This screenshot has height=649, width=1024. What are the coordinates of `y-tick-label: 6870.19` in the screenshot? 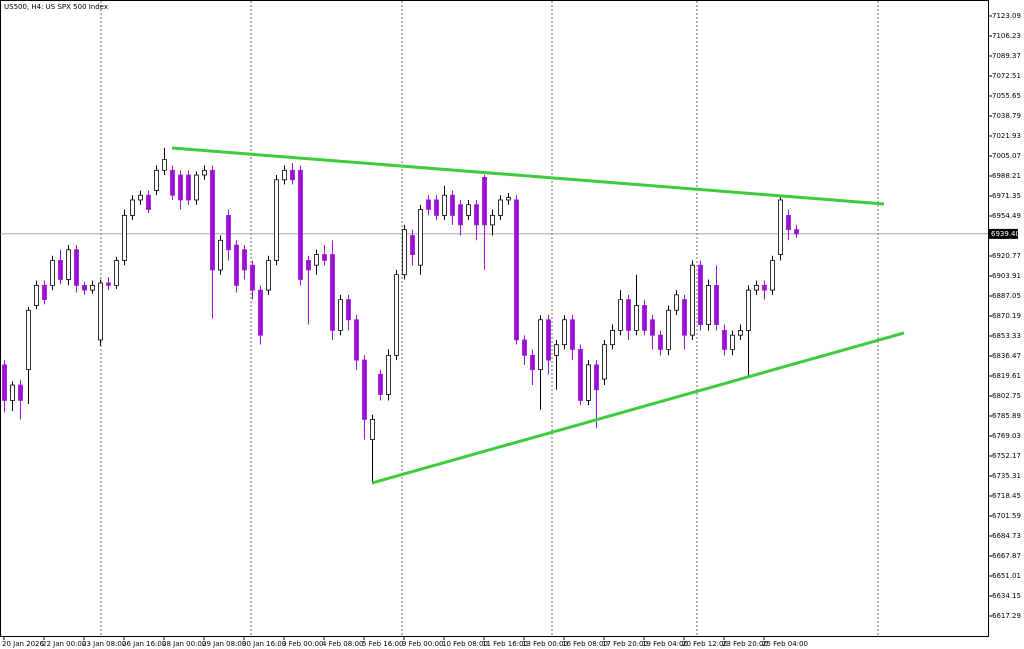 It's located at (1006, 316).